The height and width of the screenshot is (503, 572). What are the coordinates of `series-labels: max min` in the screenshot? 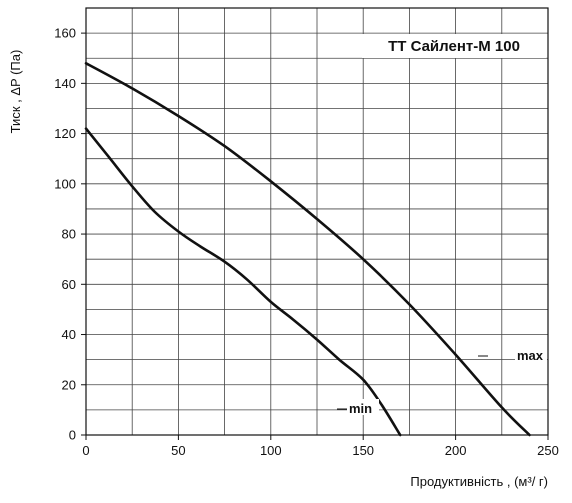 It's located at (442, 381).